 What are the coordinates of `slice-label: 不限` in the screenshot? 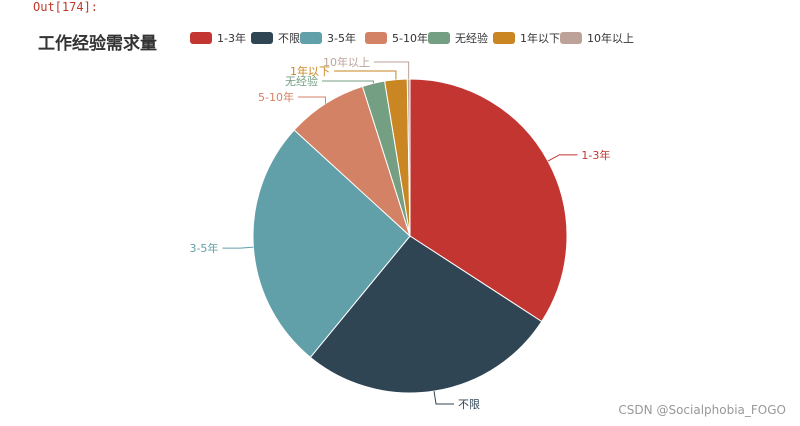 It's located at (469, 404).